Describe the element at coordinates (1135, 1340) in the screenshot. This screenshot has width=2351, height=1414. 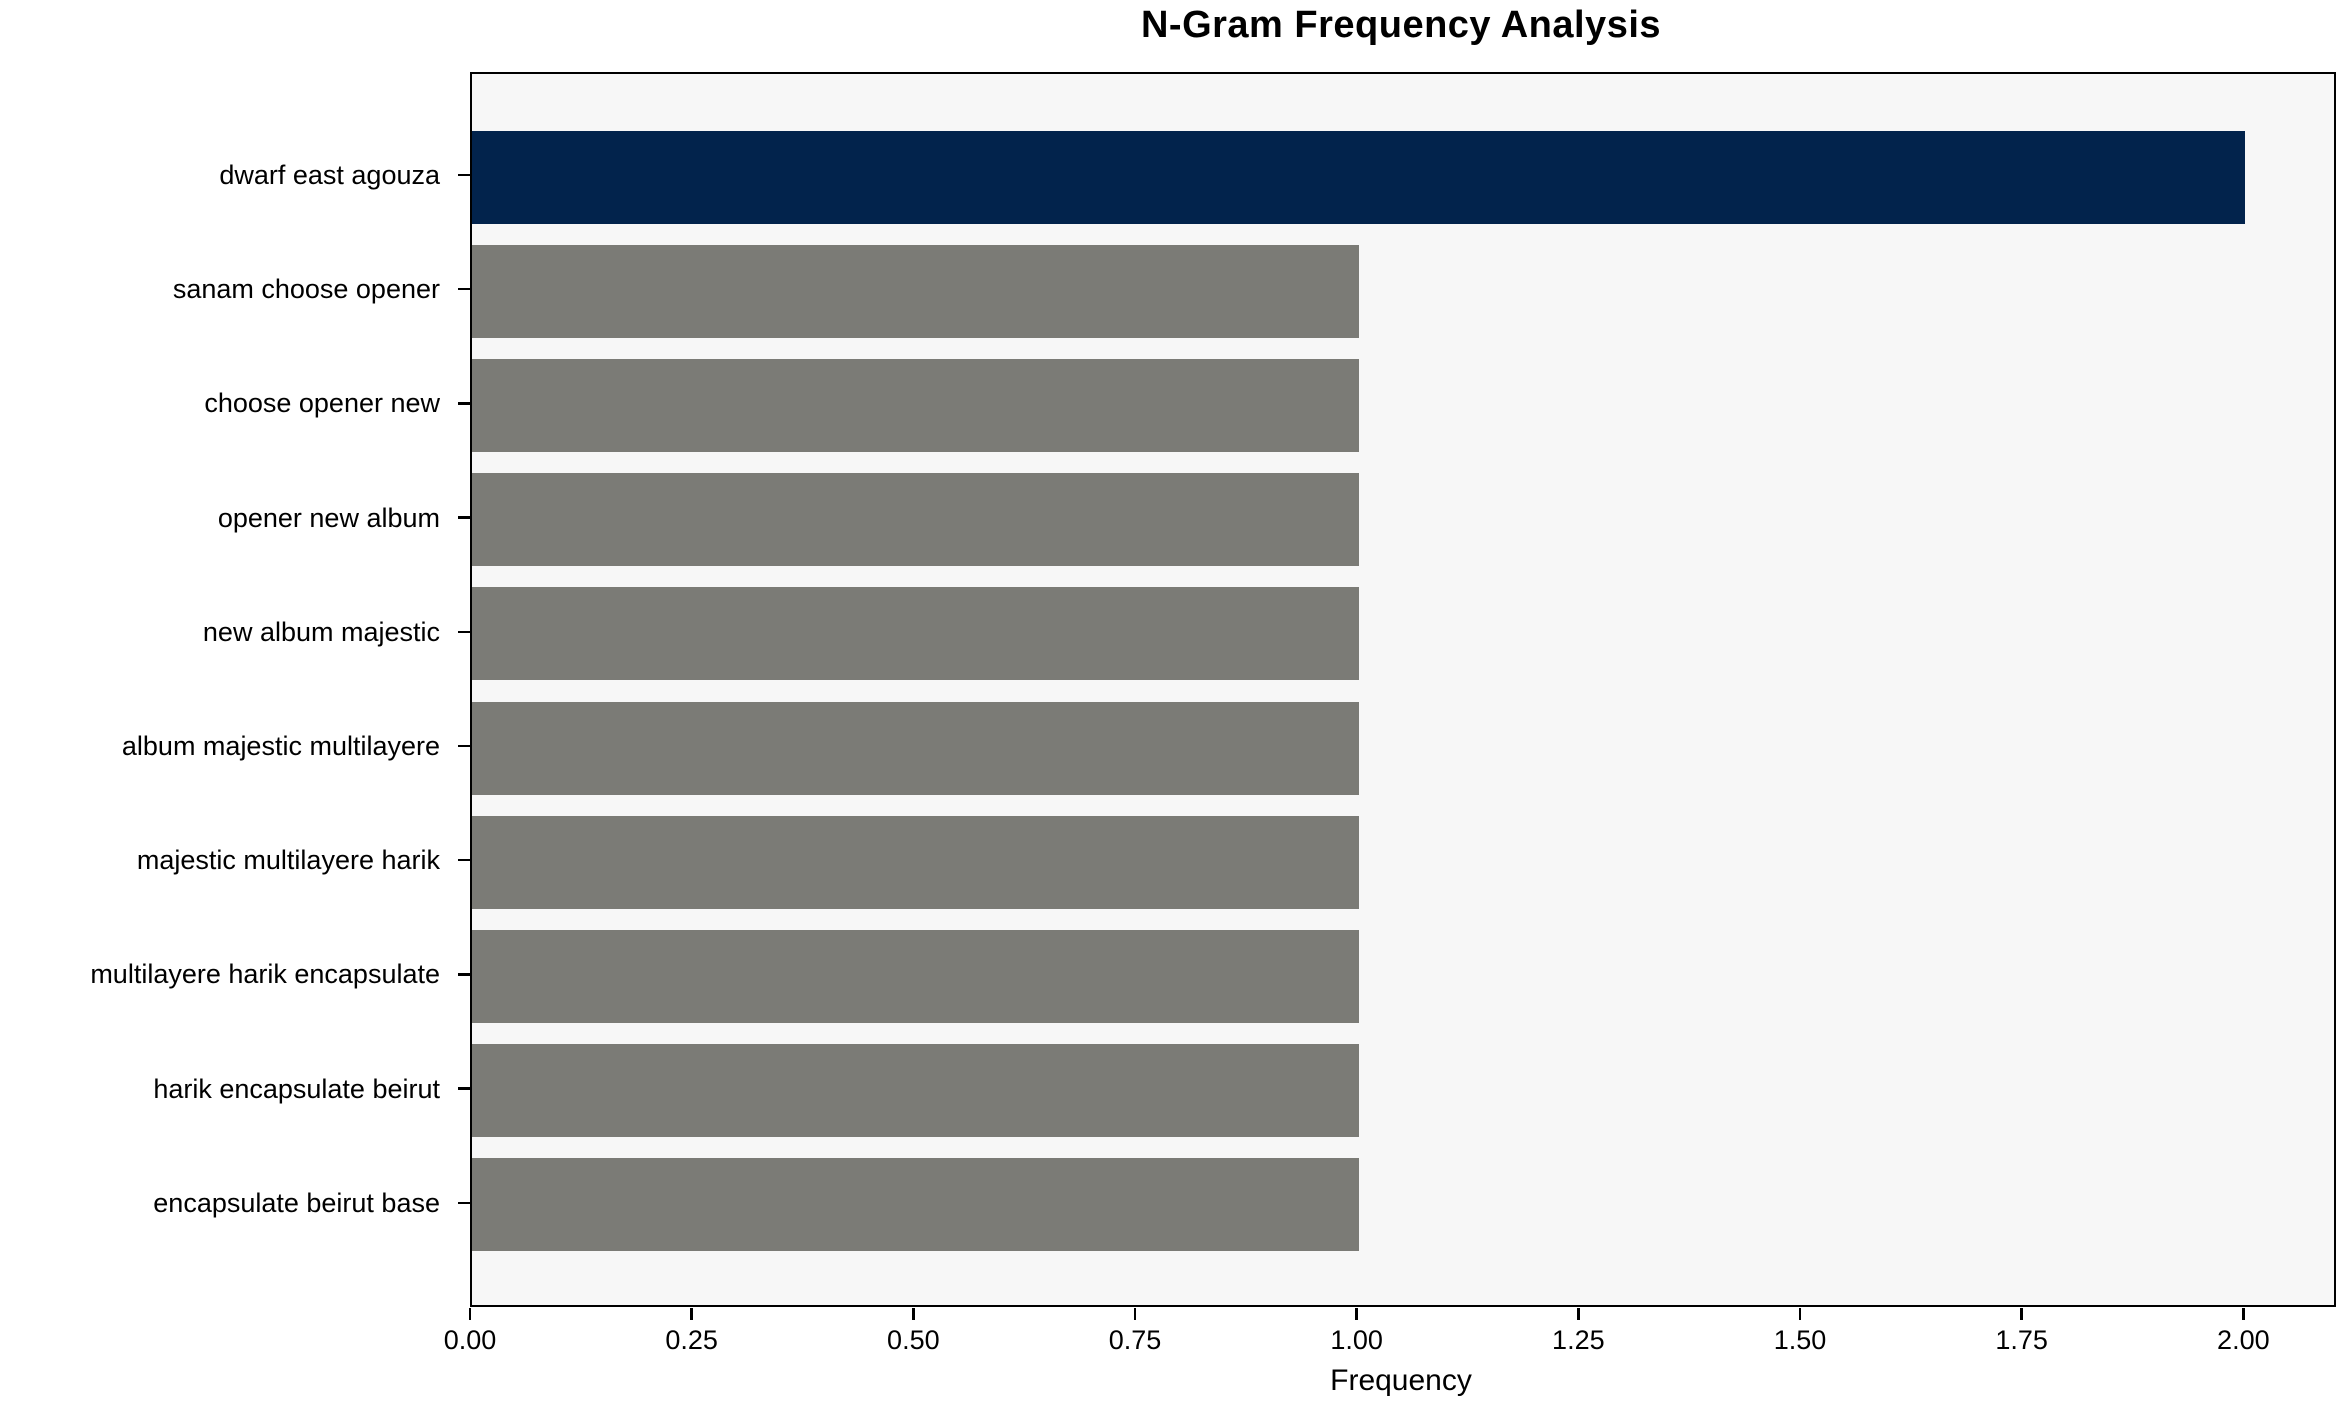
I see `x-tick-label: 0.75` at that location.